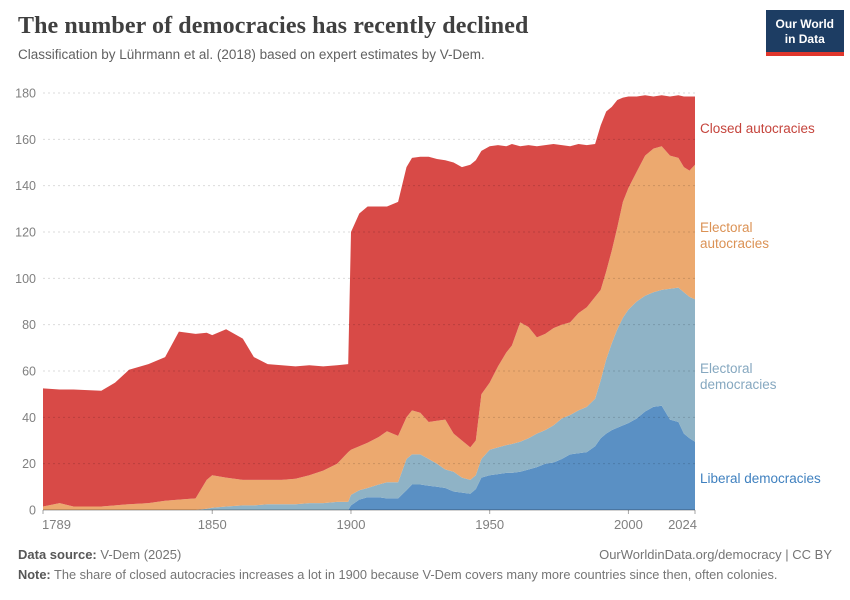 The height and width of the screenshot is (600, 850). What do you see at coordinates (29, 418) in the screenshot?
I see `y-tick-label-40: 40` at bounding box center [29, 418].